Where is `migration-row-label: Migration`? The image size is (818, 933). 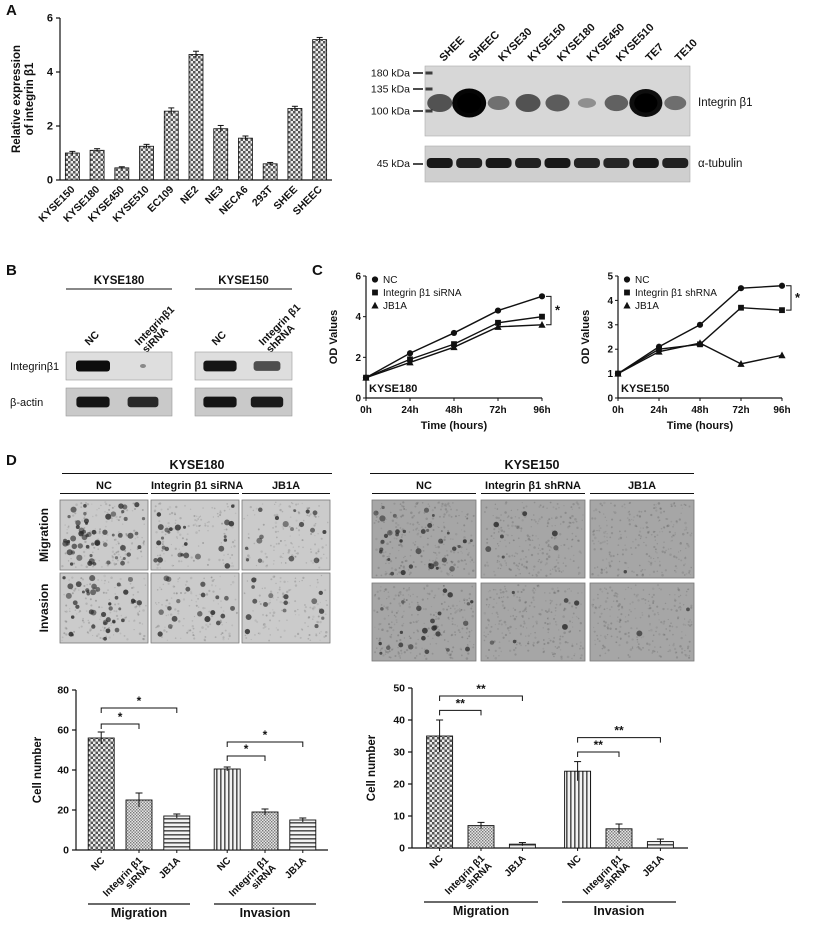
migration-row-label: Migration is located at coordinates (44, 535).